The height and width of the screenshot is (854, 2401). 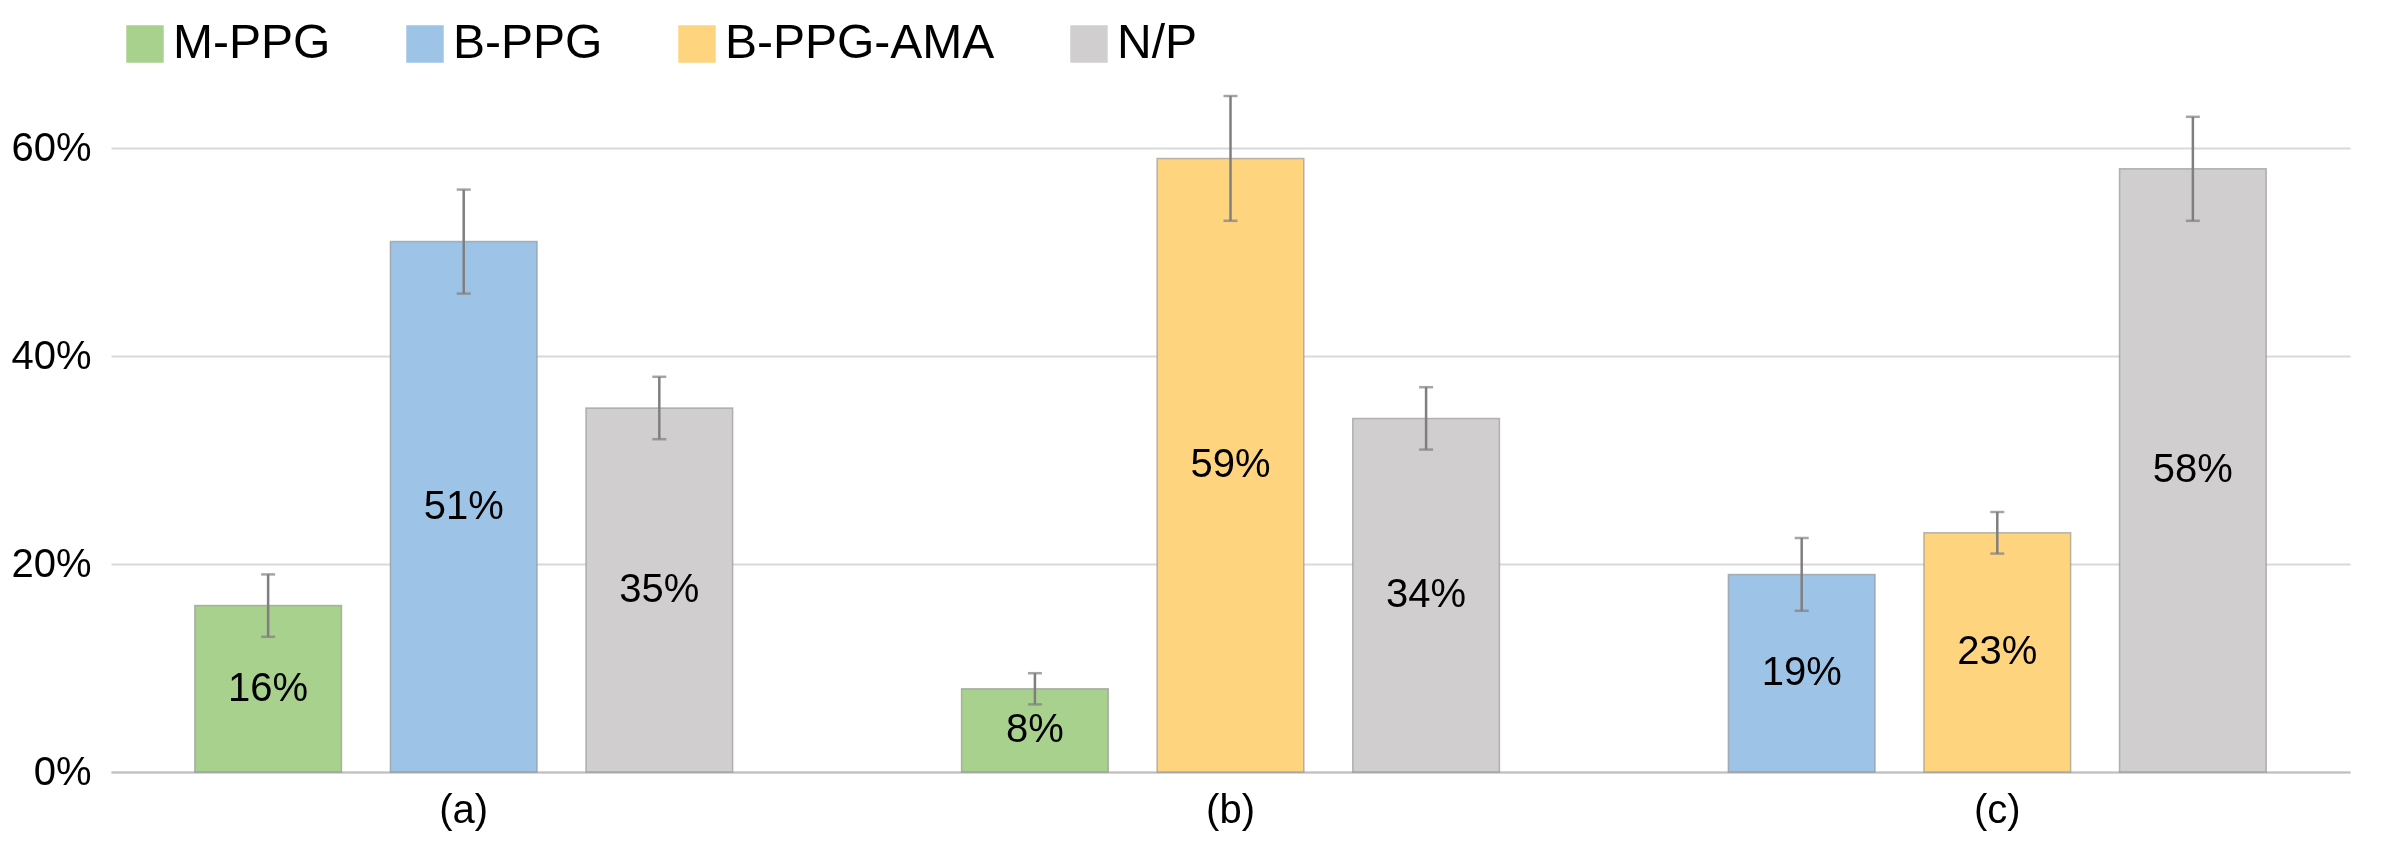 What do you see at coordinates (659, 588) in the screenshot?
I see `data-label: 35%` at bounding box center [659, 588].